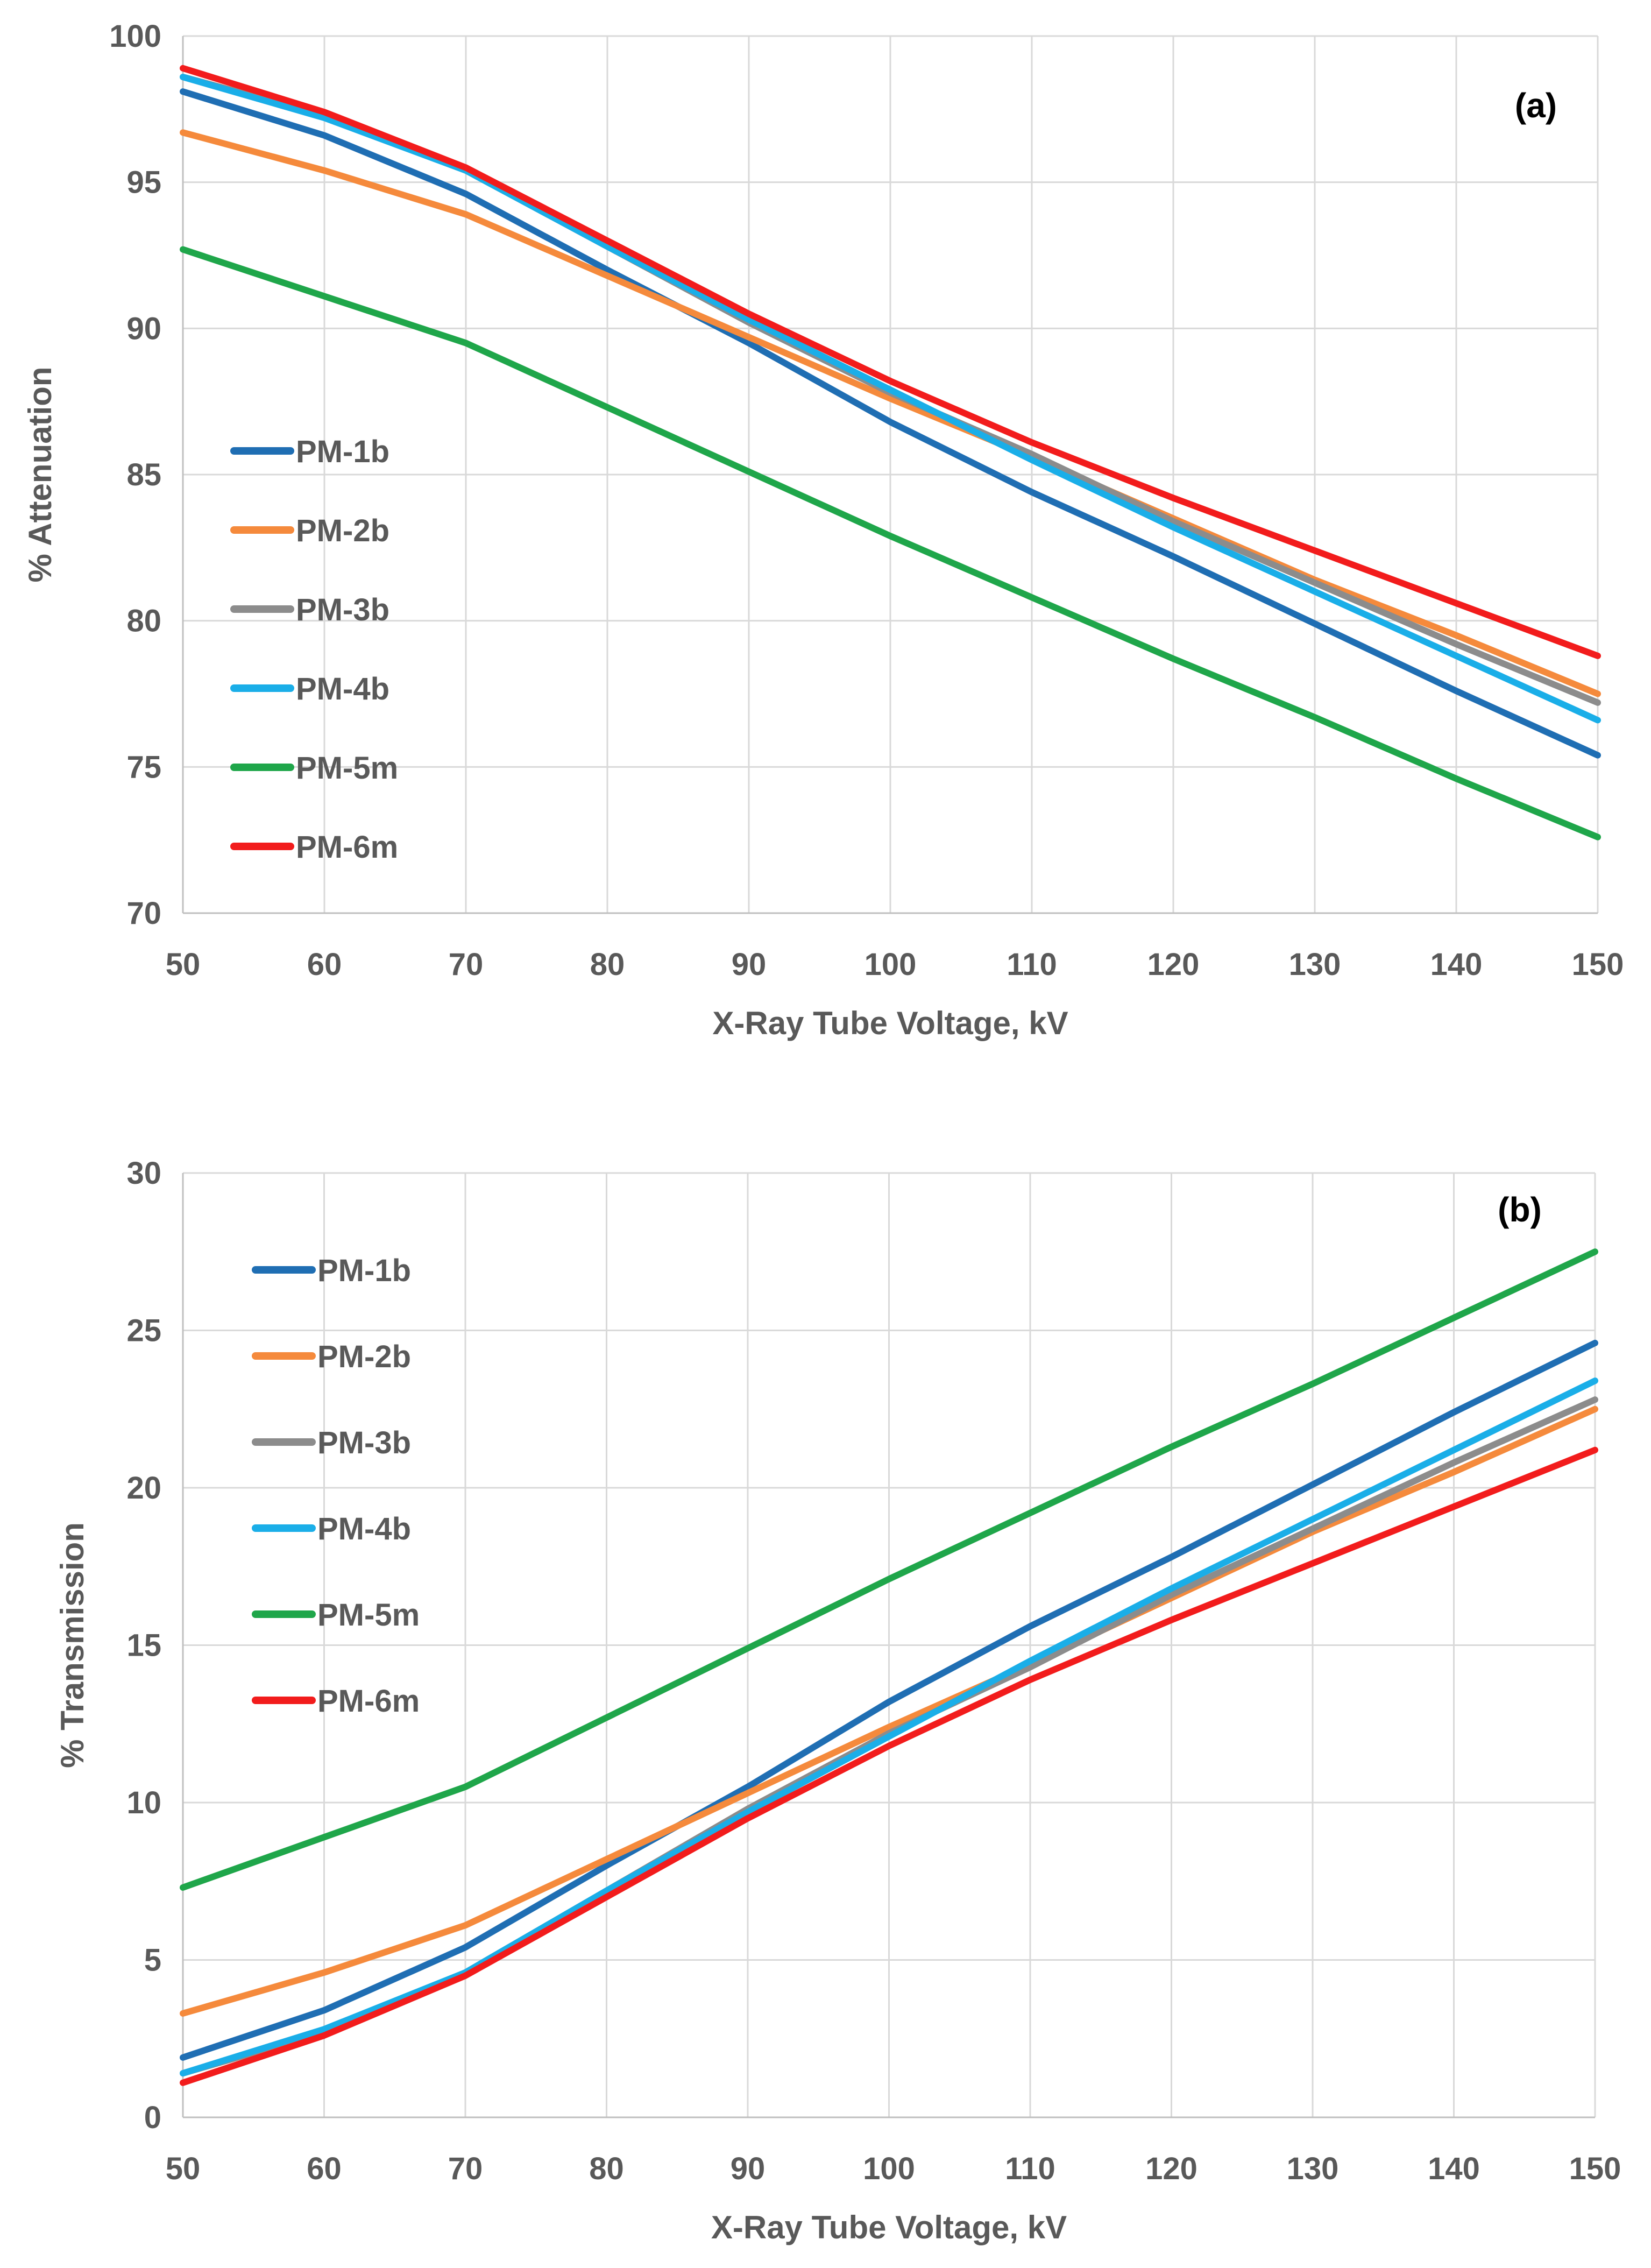 The image size is (1651, 2268). Describe the element at coordinates (144, 1802) in the screenshot. I see `y-tick-label: 10` at that location.